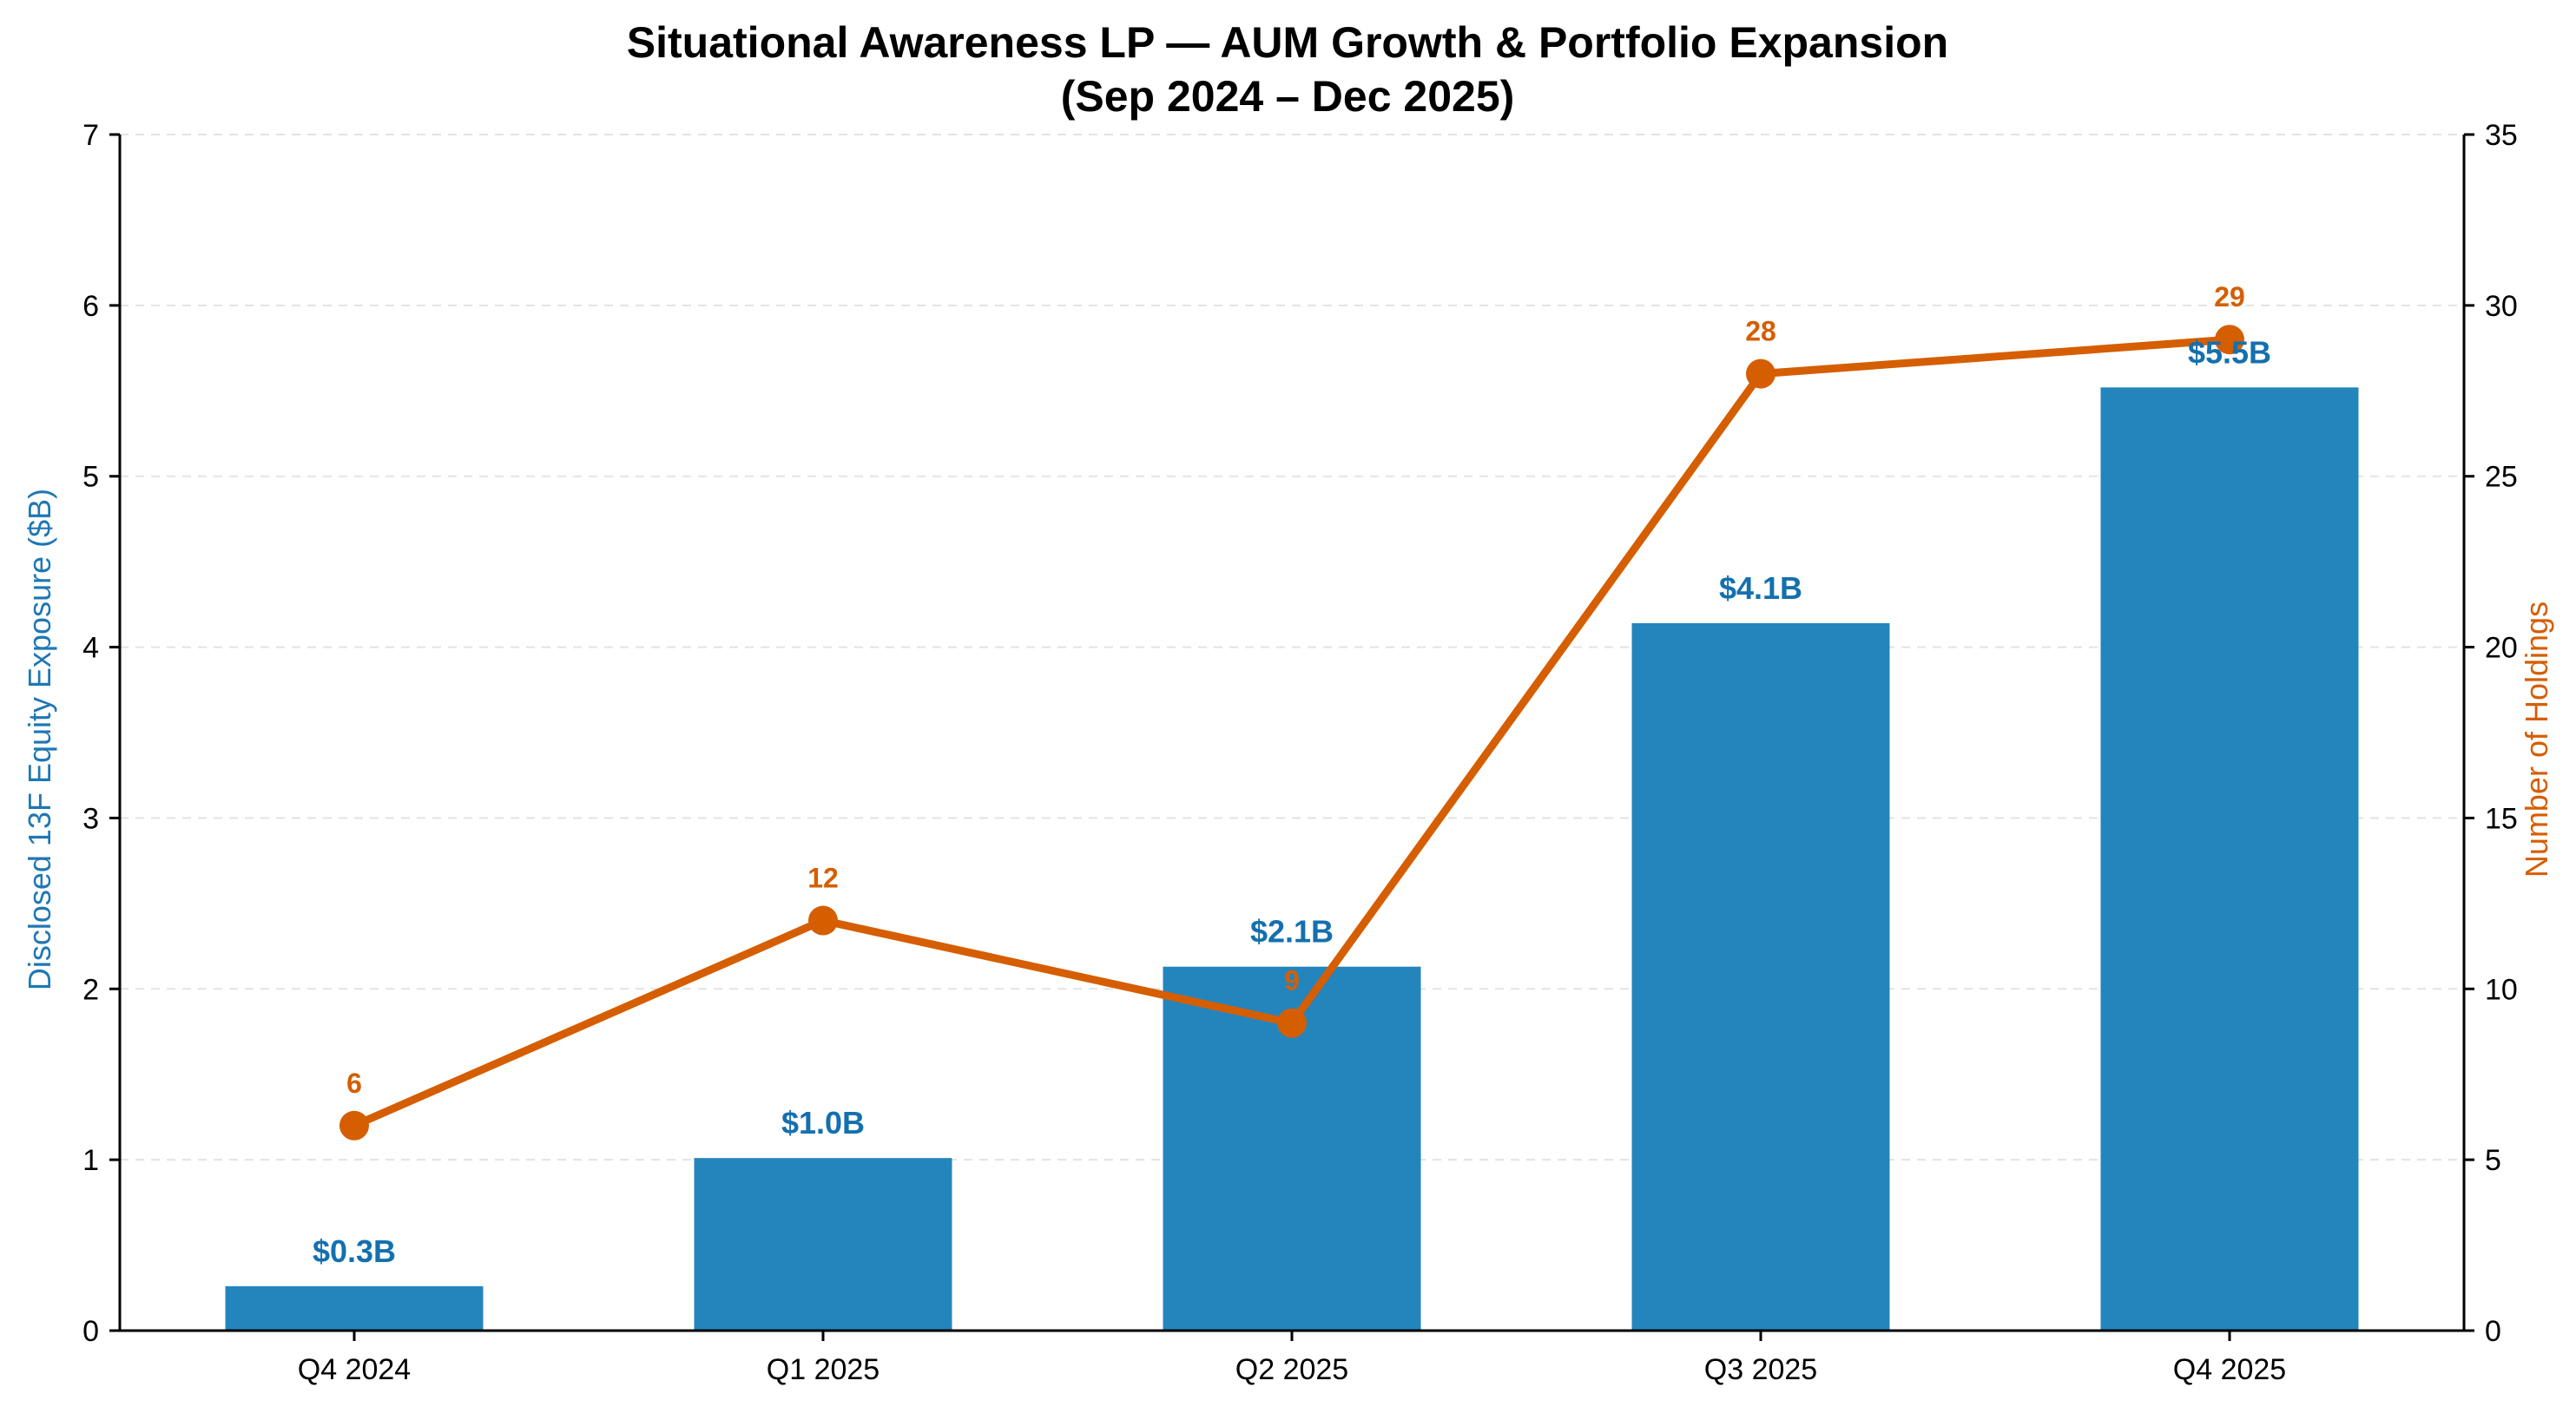 The image size is (2576, 1407). What do you see at coordinates (1291, 1369) in the screenshot?
I see `x-tick-label: Q2 2025` at bounding box center [1291, 1369].